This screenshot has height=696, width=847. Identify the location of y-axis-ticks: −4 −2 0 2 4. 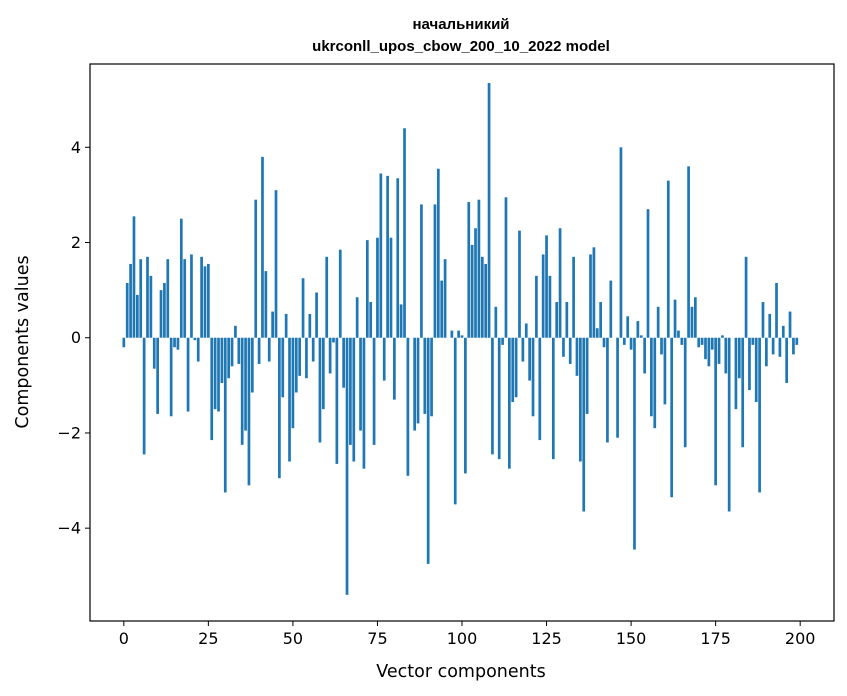
(73, 338).